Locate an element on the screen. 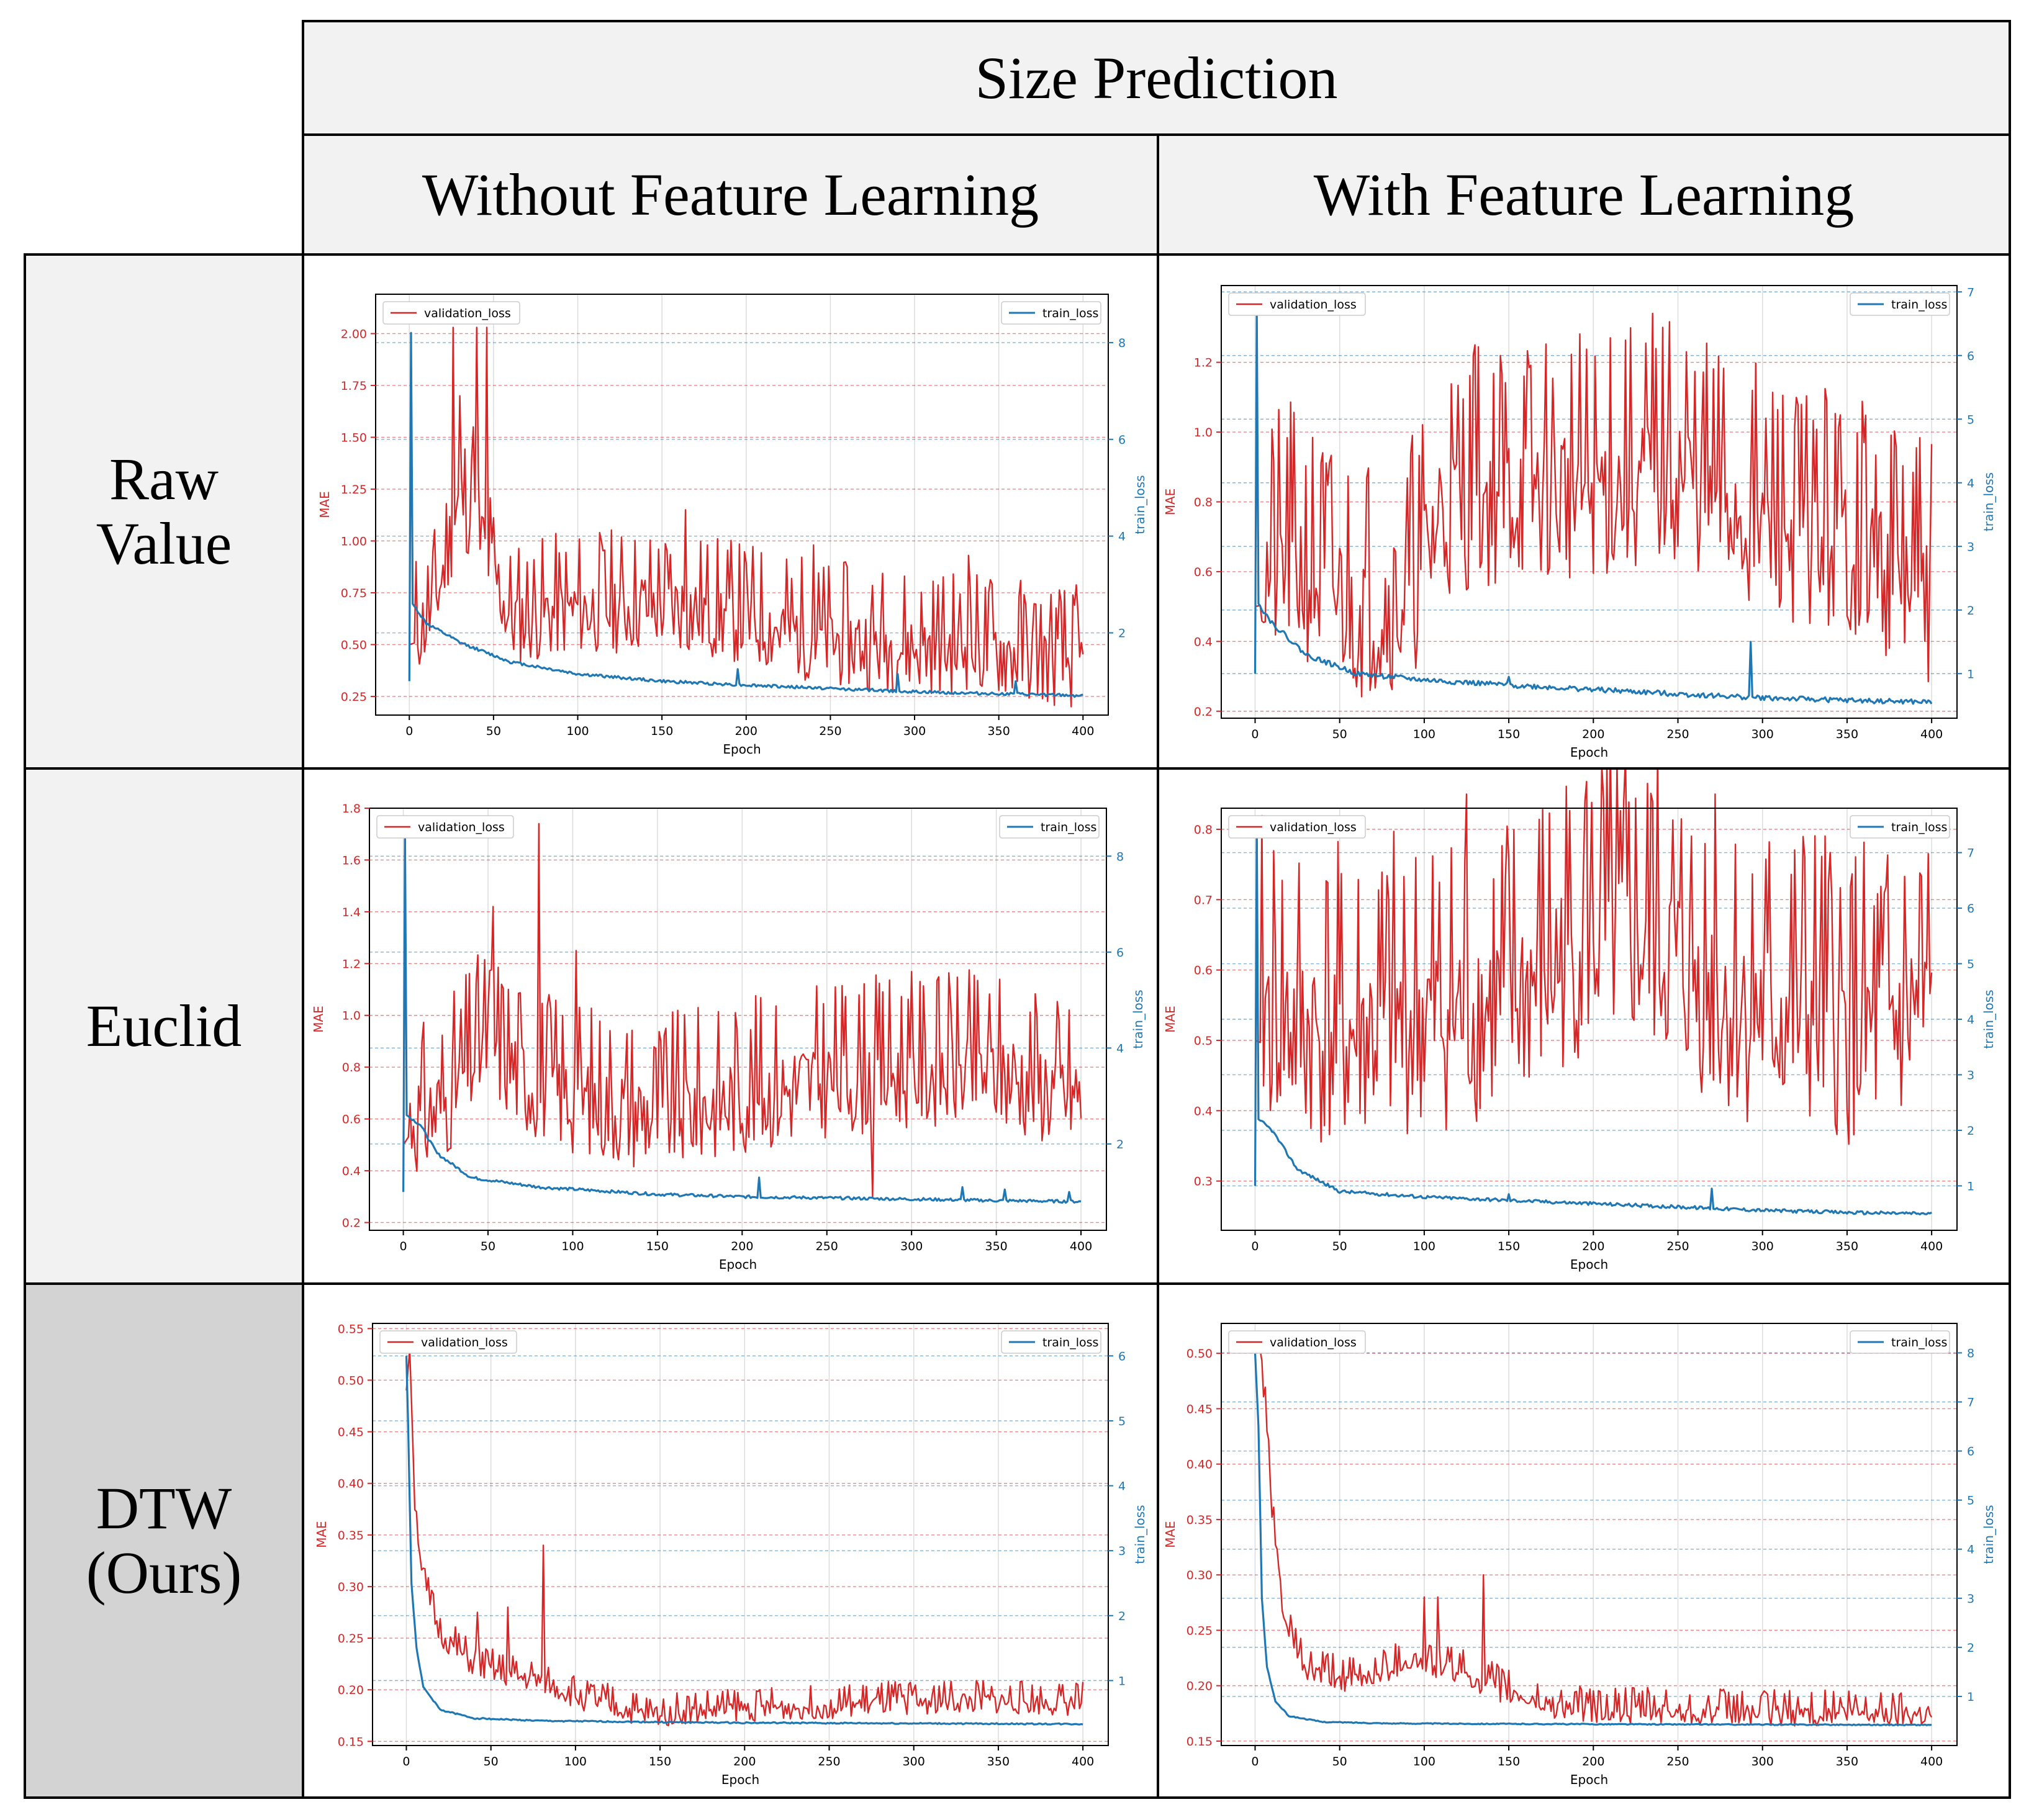  header-col-with-label: With Feature Learning is located at coordinates (1584, 195).